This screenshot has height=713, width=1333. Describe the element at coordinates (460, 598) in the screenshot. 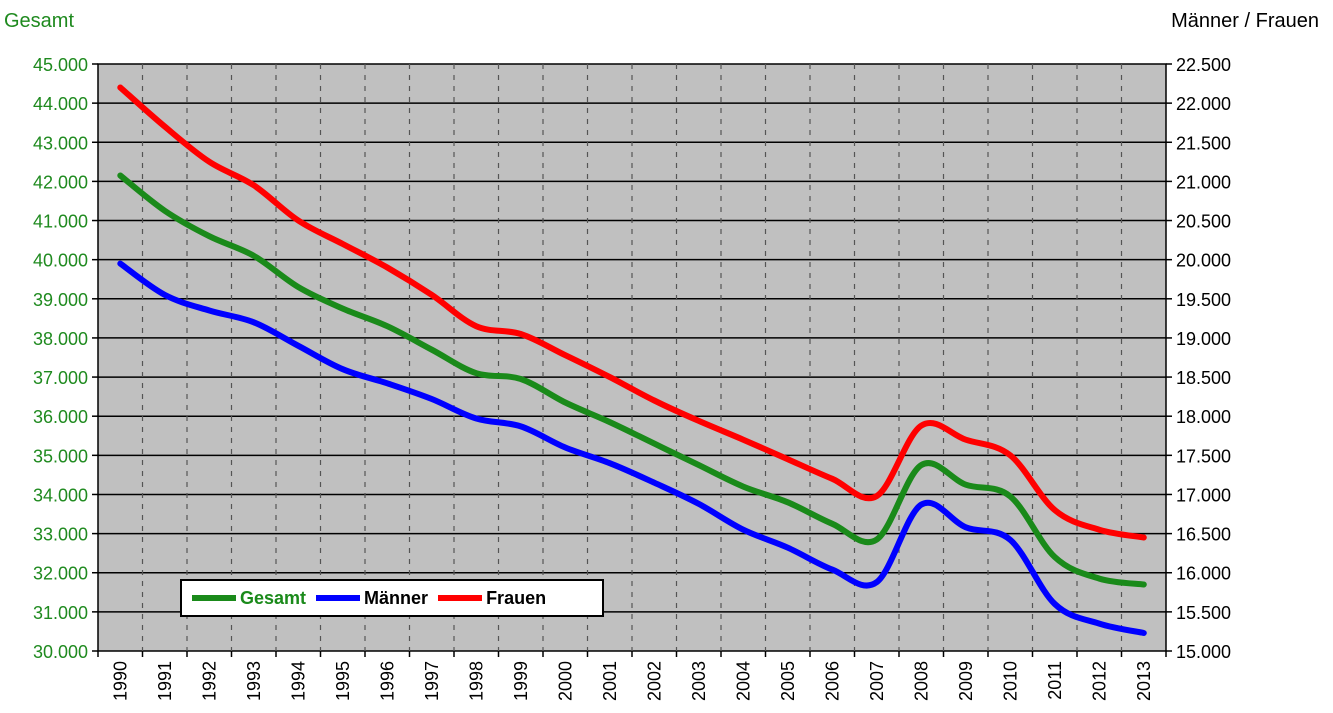

I see `legend-swatch-frauen` at that location.